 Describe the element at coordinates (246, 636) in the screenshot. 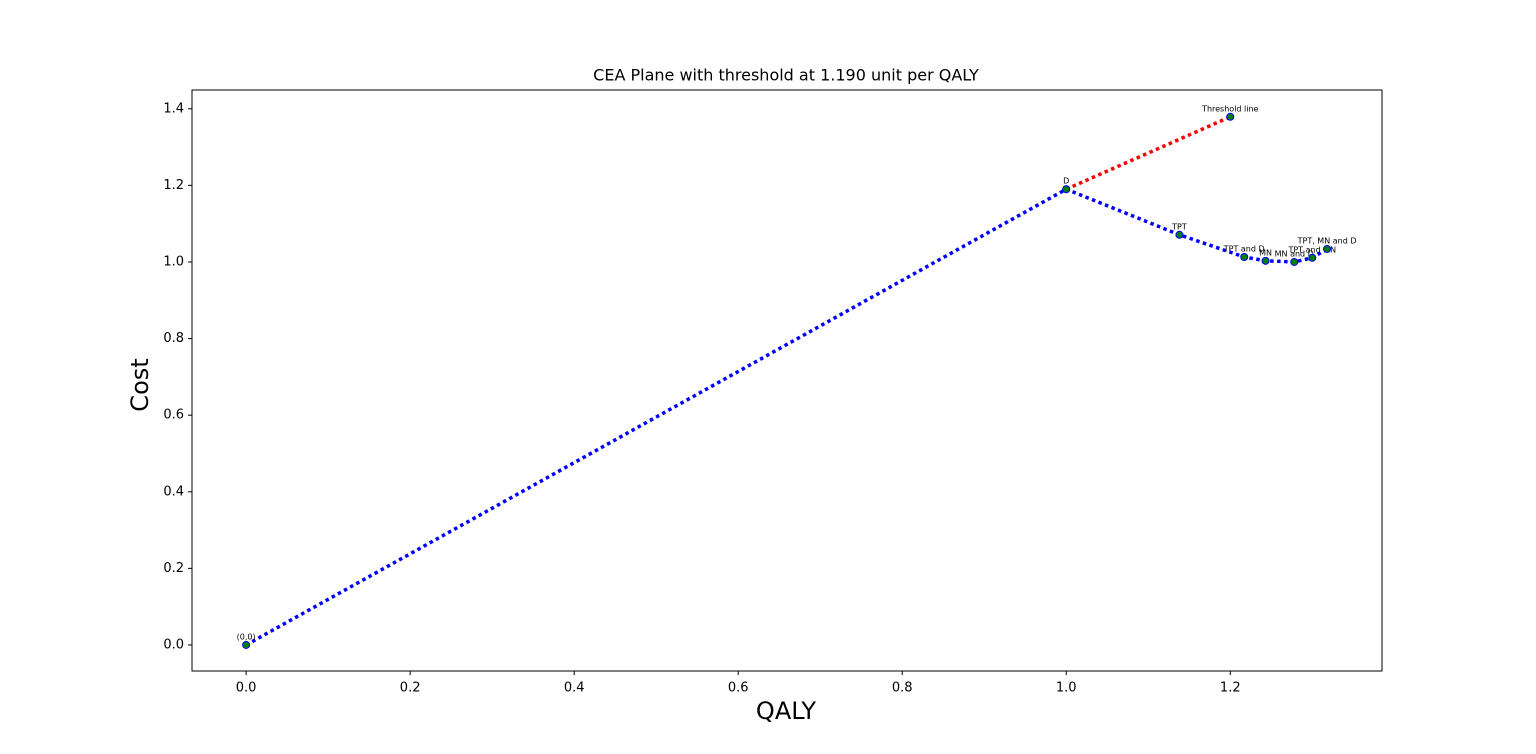

I see `point-label: (0,0)` at that location.